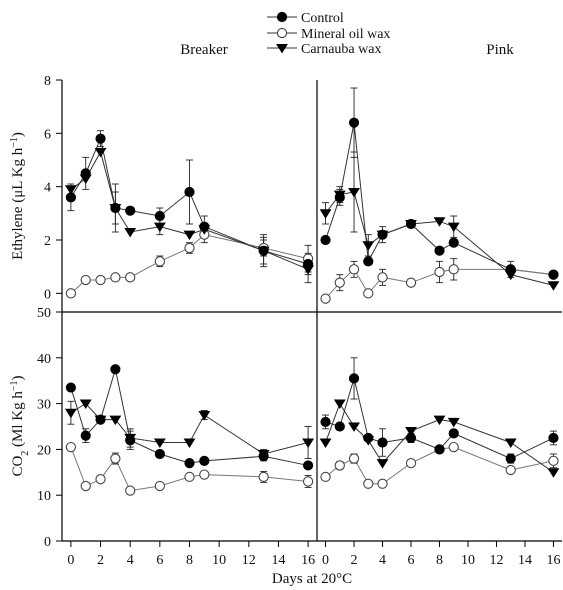  I want to click on x-tick-label: 6, so click(159, 560).